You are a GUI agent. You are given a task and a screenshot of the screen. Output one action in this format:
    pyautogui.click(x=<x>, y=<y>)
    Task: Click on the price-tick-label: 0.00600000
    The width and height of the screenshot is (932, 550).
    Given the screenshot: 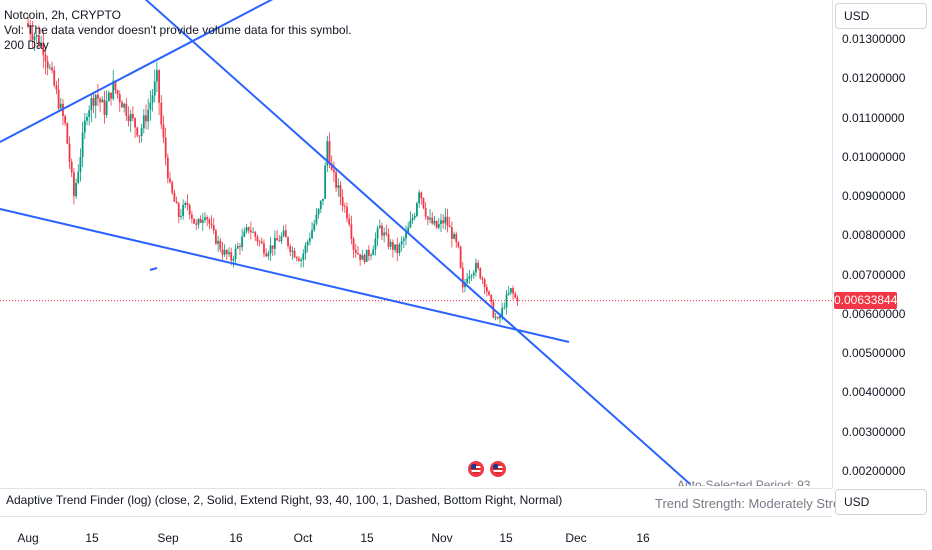 What is the action you would take?
    pyautogui.click(x=874, y=313)
    